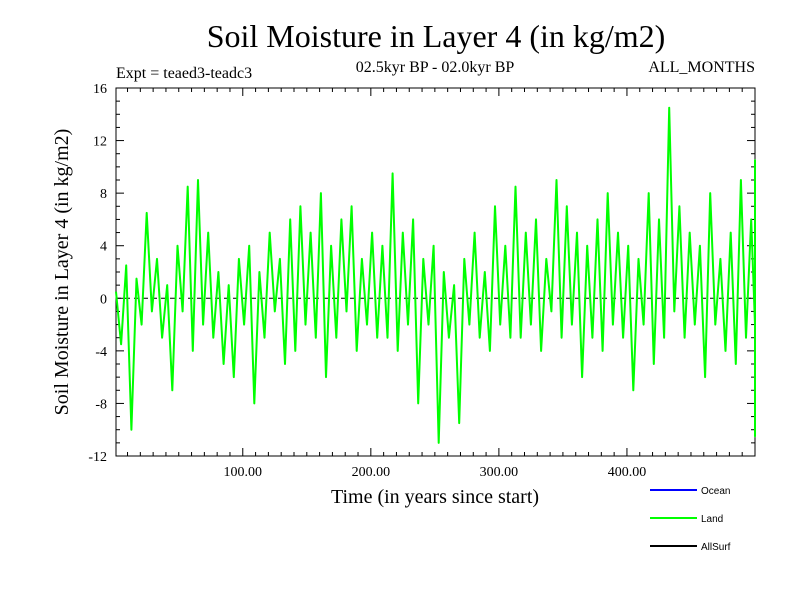 The width and height of the screenshot is (800, 600). What do you see at coordinates (243, 472) in the screenshot?
I see `x-tick-label: 100.00` at bounding box center [243, 472].